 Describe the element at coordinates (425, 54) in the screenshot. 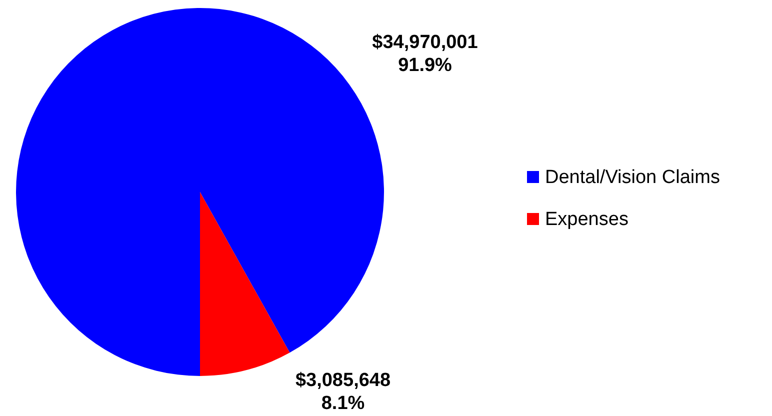

I see `data-label: $34,970,001 91.9%` at that location.